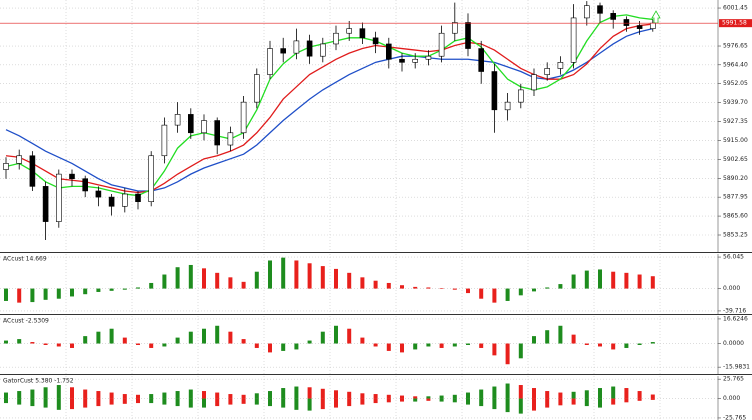  Describe the element at coordinates (731, 288) in the screenshot. I see `y-tick-label: 0.000` at that location.